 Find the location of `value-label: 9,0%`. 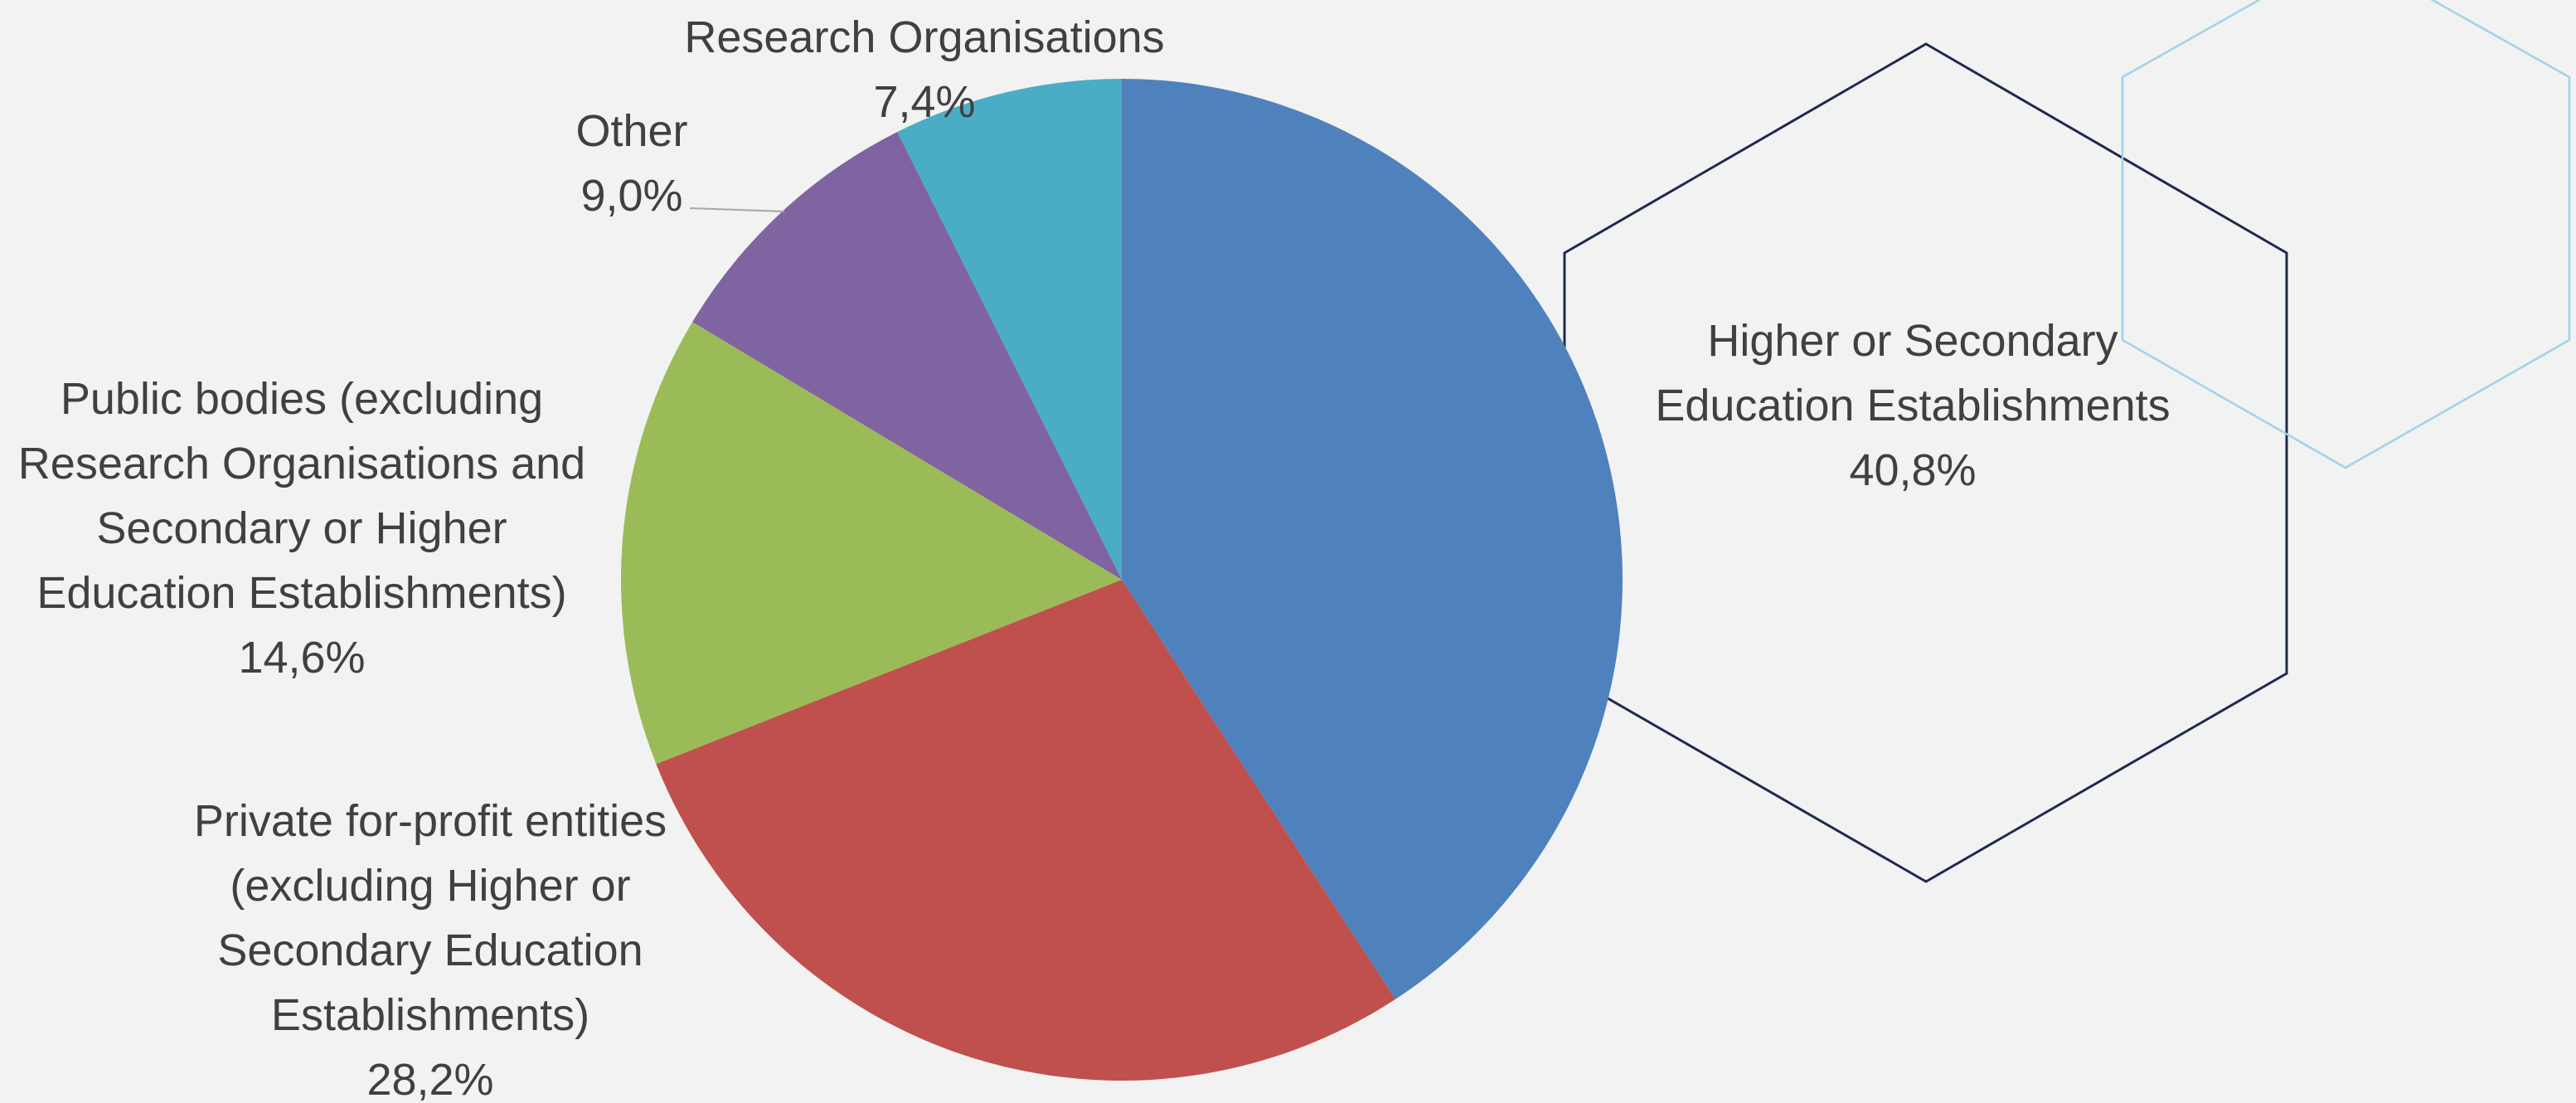

value-label: 9,0% is located at coordinates (631, 196).